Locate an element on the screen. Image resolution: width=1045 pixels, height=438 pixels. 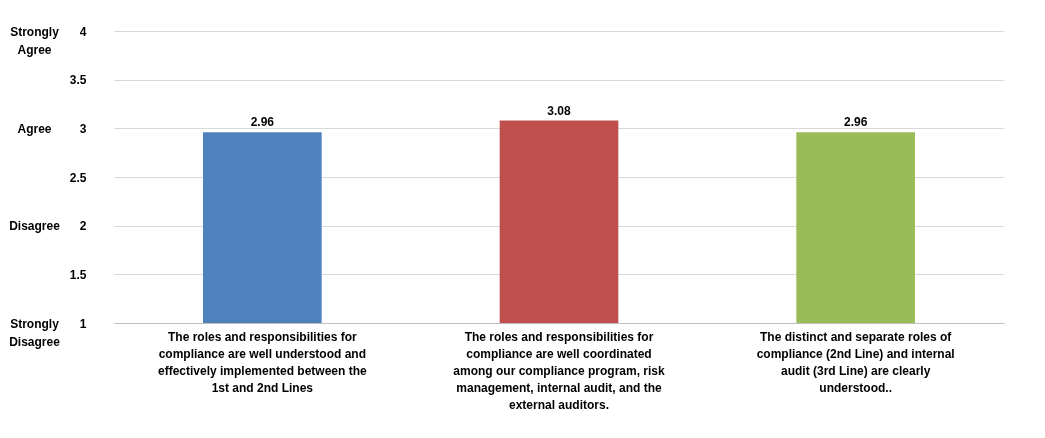
x-tick-label: The distinct and separate roles of compliance (2nd Line) and internal audit (3rd Line) are clearly understood.. is located at coordinates (855, 362).